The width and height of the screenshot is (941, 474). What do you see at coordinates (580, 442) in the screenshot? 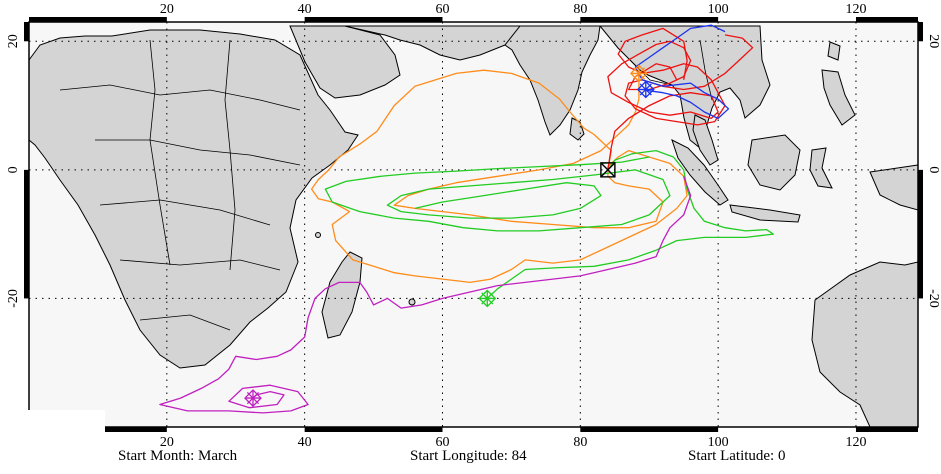
I see `lon-tick-label-bottom: 80` at bounding box center [580, 442].